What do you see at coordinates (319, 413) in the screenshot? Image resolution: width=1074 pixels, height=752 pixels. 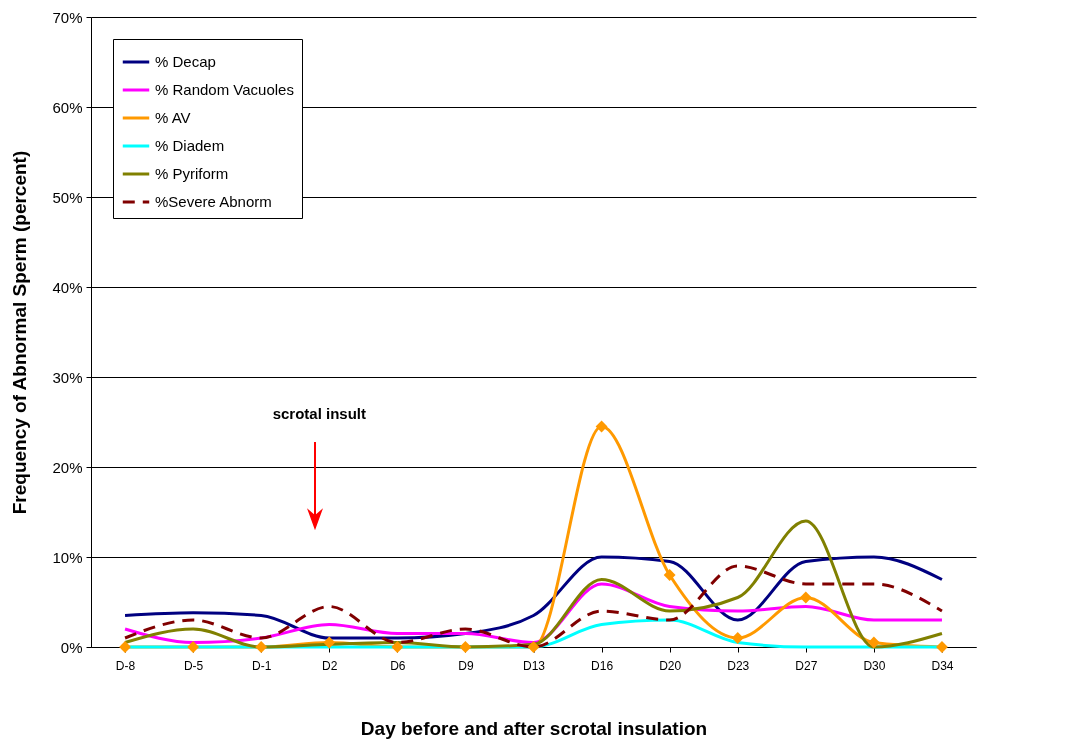 I see `annotation: scrotal insult` at bounding box center [319, 413].